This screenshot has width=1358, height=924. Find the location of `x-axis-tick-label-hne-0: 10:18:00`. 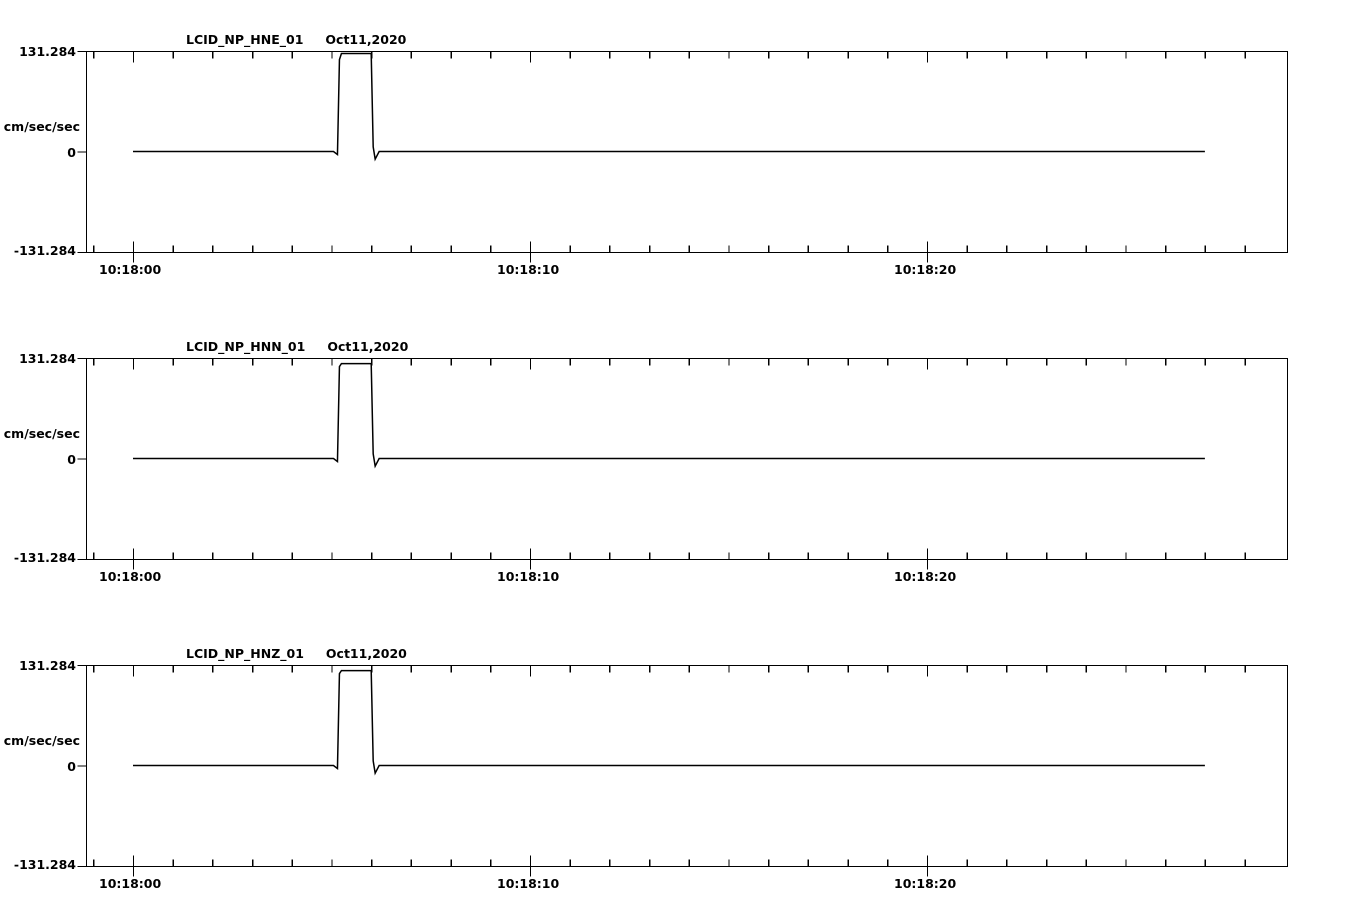

x-axis-tick-label-hne-0: 10:18:00 is located at coordinates (130, 269).